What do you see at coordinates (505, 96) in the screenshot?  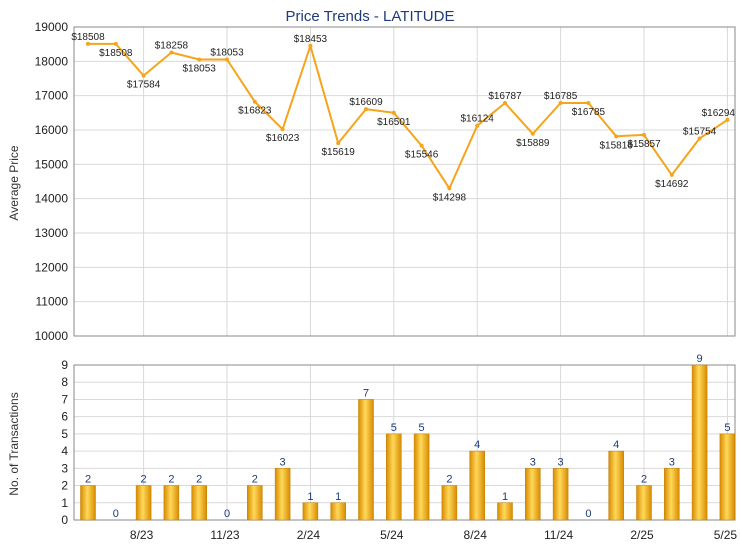 I see `price-data-label: $16787` at bounding box center [505, 96].